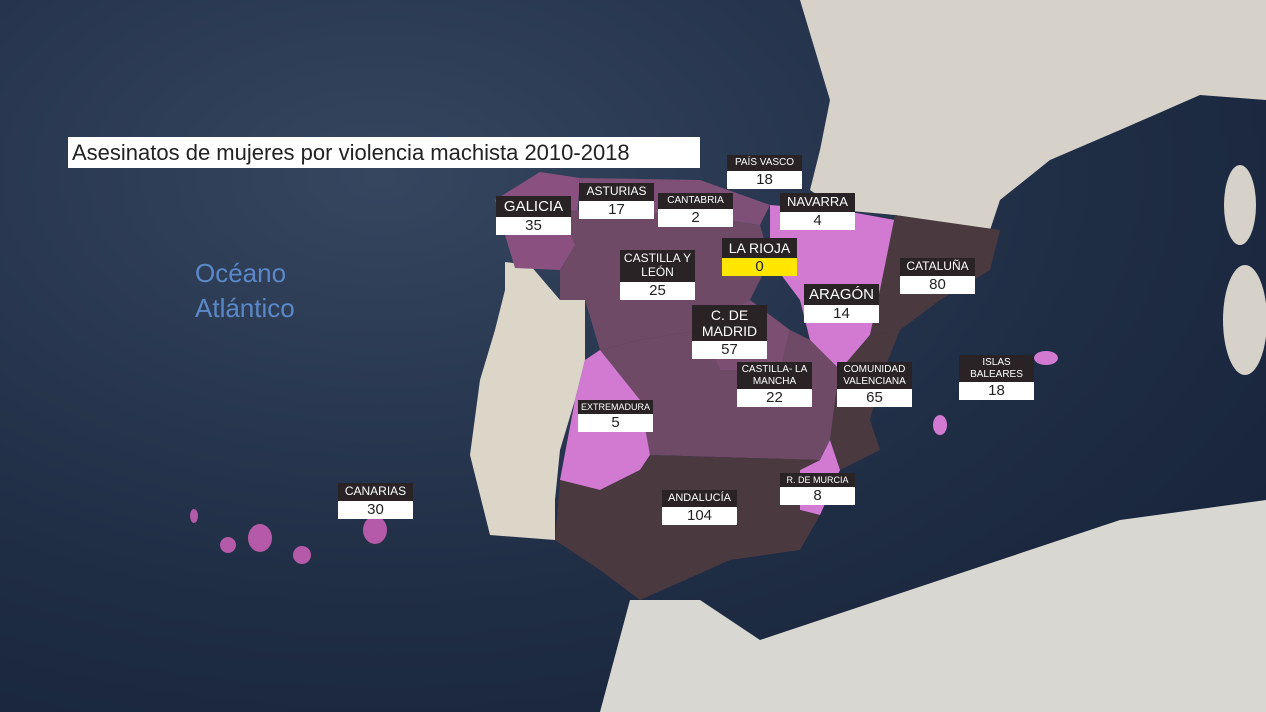  What do you see at coordinates (699, 498) in the screenshot?
I see `region-name: ANDALUCÍA` at bounding box center [699, 498].